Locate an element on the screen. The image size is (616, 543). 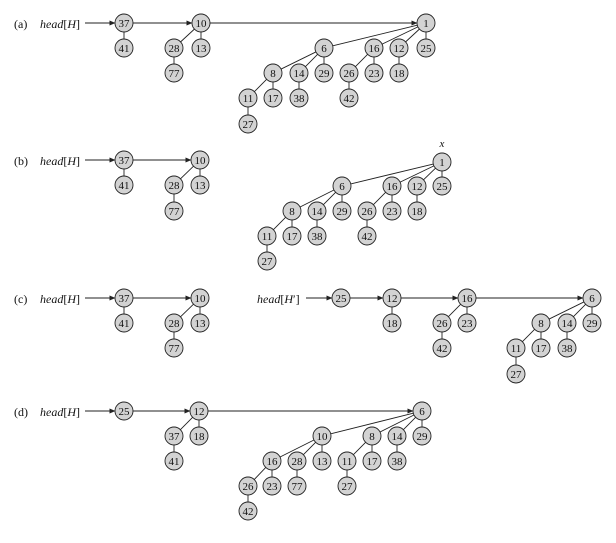
node-key: 37 is located at coordinates (125, 161).